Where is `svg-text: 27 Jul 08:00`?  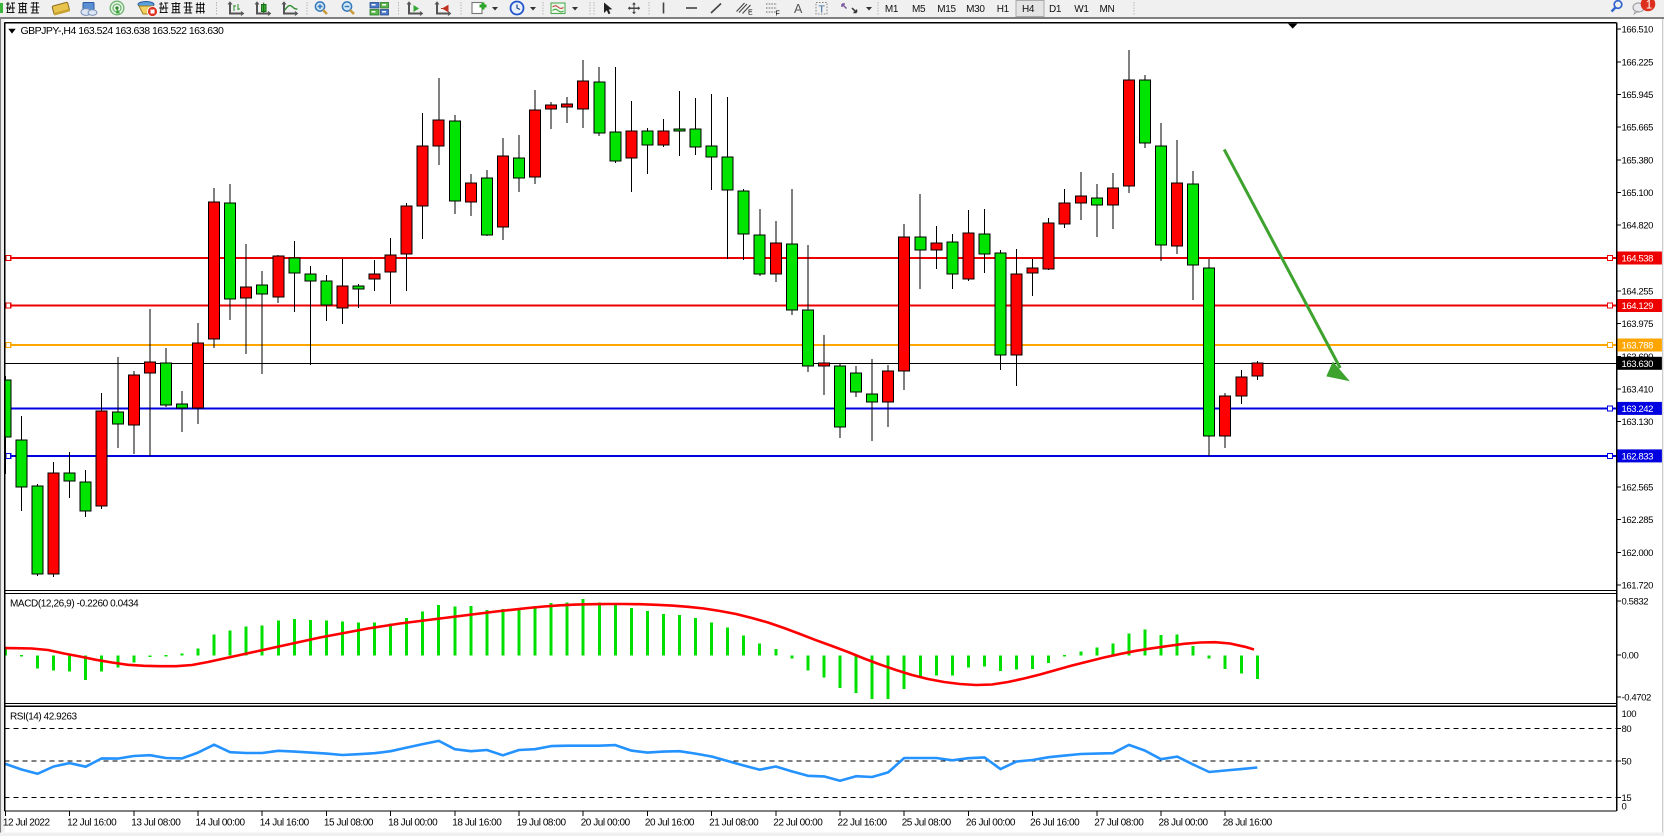
svg-text: 27 Jul 08:00 is located at coordinates (1119, 823).